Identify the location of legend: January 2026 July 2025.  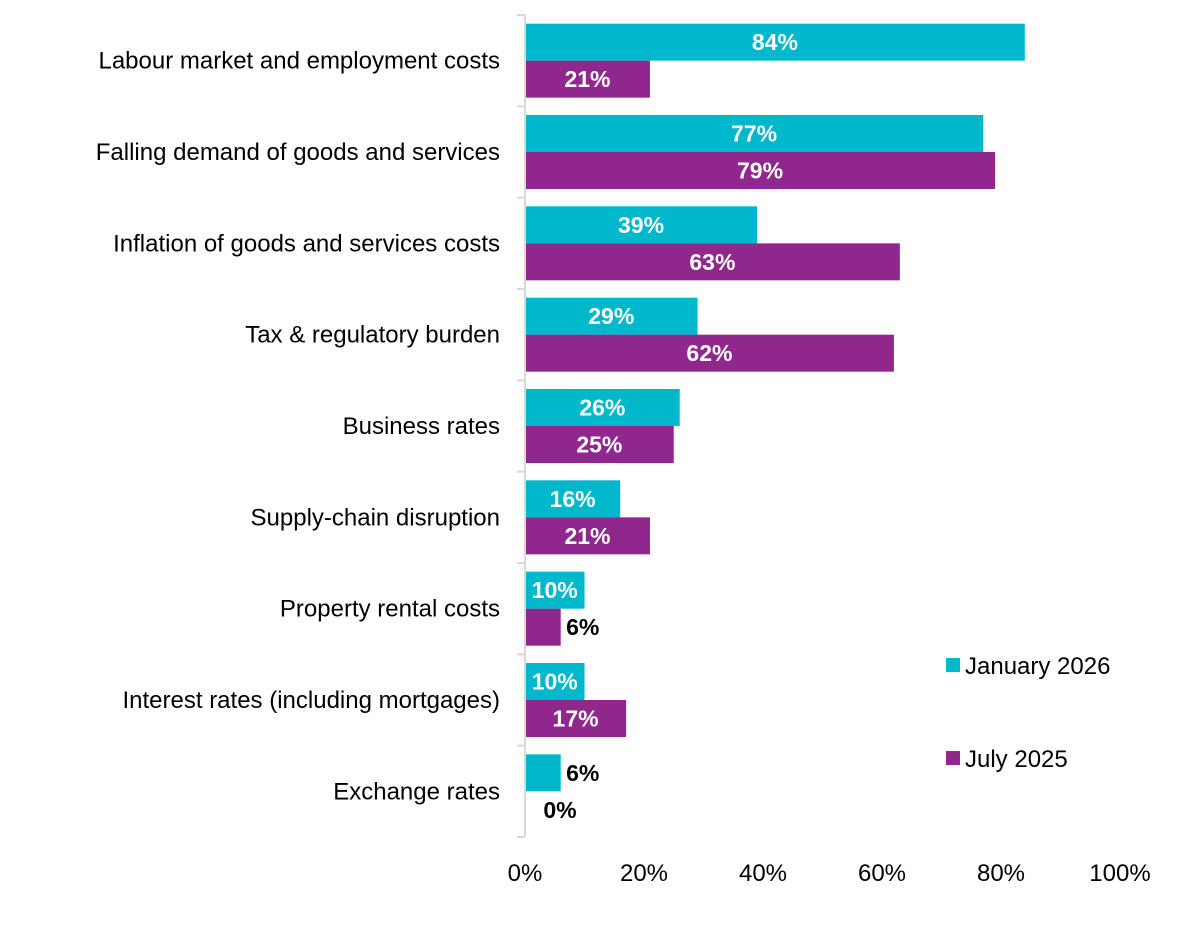
(1028, 713).